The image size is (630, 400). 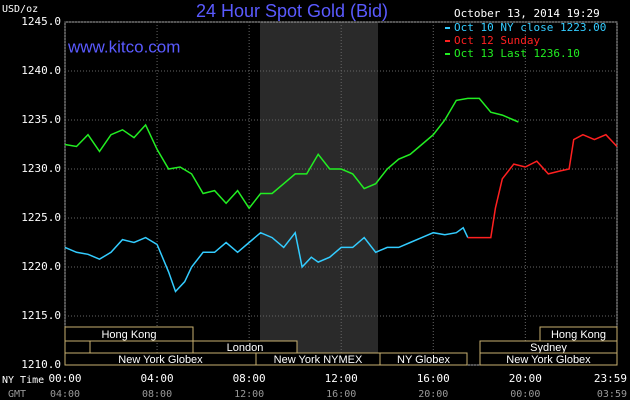 What do you see at coordinates (292, 11) in the screenshot?
I see `chart-title: 24 Hour Spot Gold (Bid)` at bounding box center [292, 11].